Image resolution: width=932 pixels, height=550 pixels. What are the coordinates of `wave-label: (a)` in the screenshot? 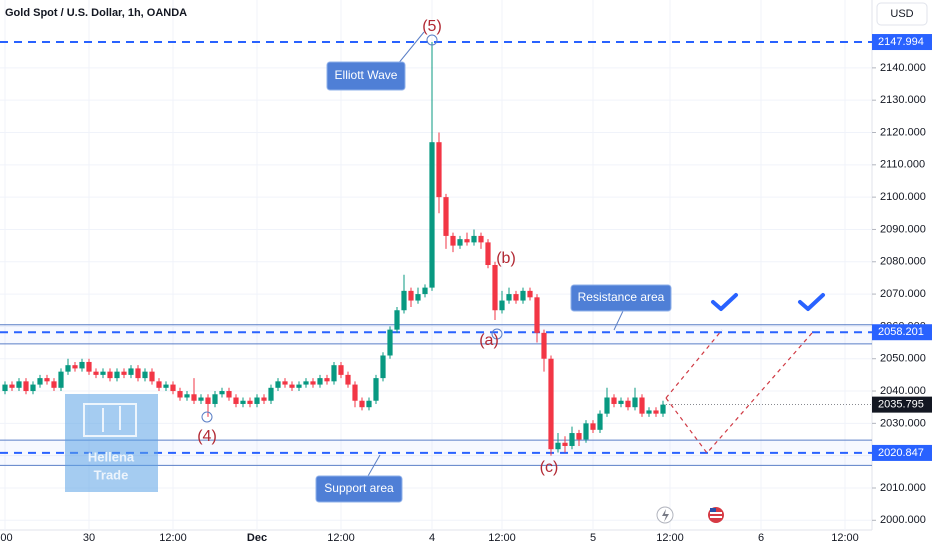 It's located at (489, 340).